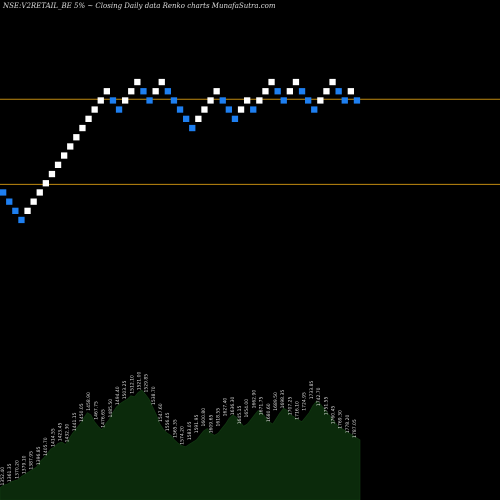 The width and height of the screenshot is (500, 500). What do you see at coordinates (32, 460) in the screenshot?
I see `volume-label: 1387.95` at bounding box center [32, 460].